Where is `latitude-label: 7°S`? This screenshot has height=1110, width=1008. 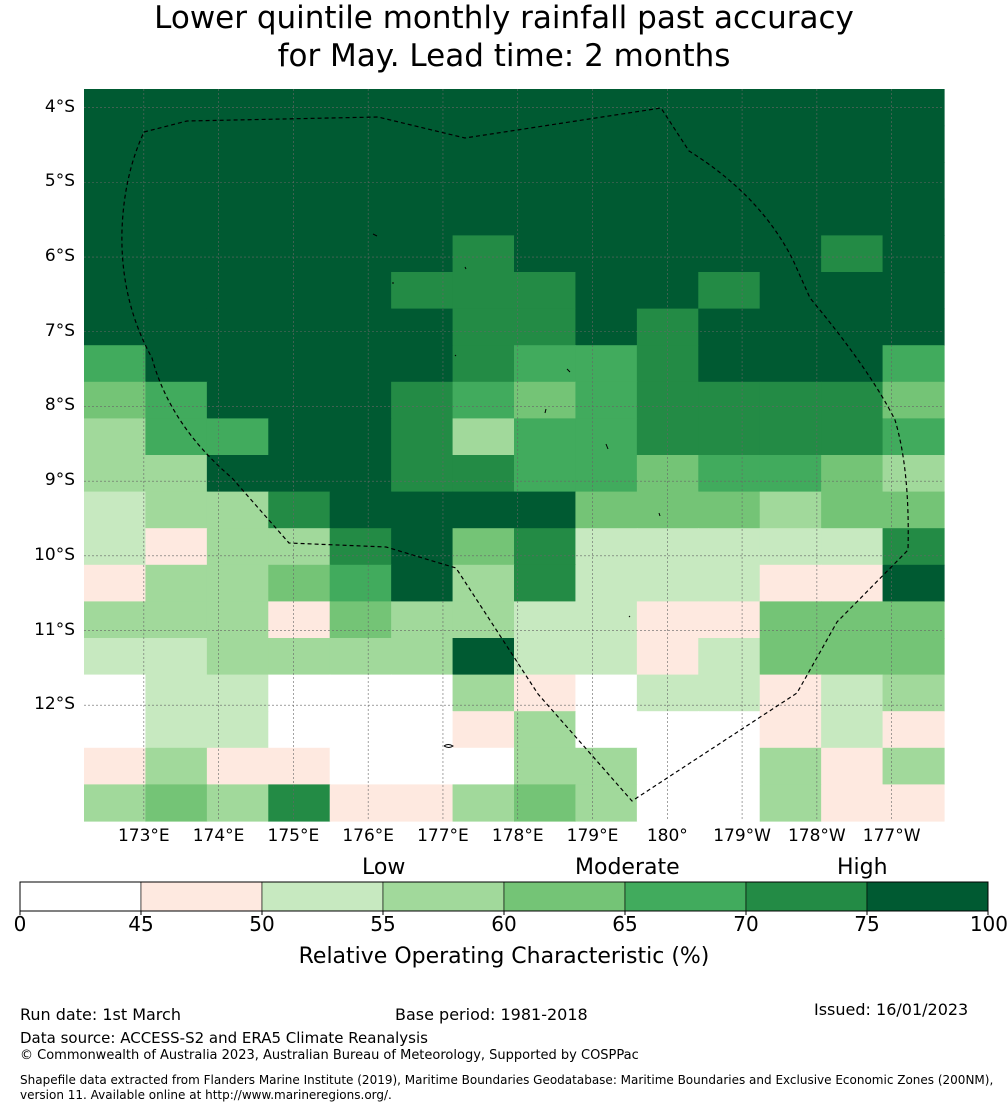
latitude-label: 7°S is located at coordinates (59, 330).